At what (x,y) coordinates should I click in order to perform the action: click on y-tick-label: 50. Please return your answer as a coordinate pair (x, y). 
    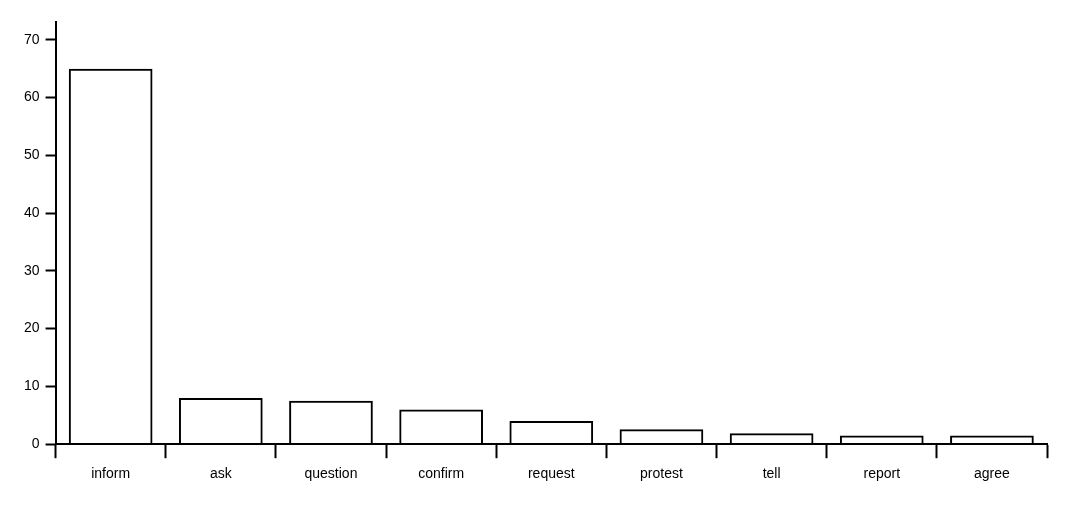
    Looking at the image, I should click on (31, 154).